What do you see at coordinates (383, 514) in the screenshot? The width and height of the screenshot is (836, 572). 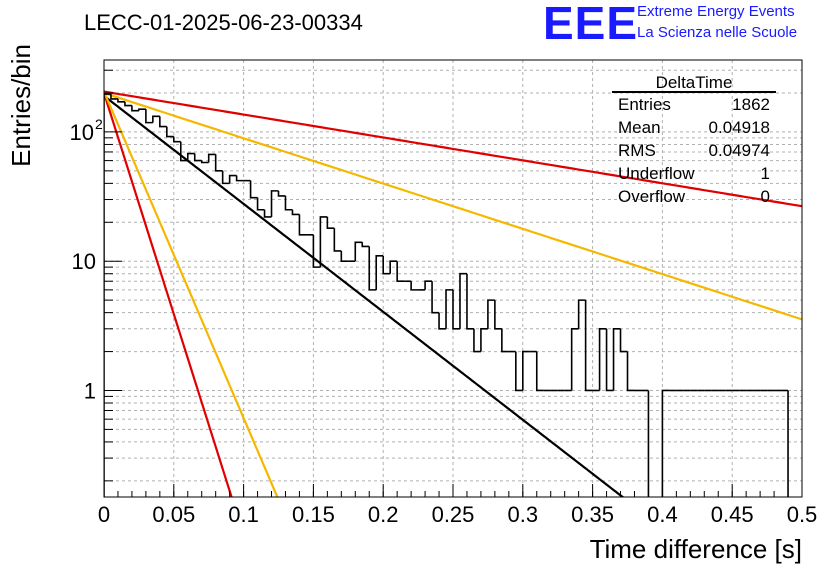 I see `x-tick-label: 0.2` at bounding box center [383, 514].